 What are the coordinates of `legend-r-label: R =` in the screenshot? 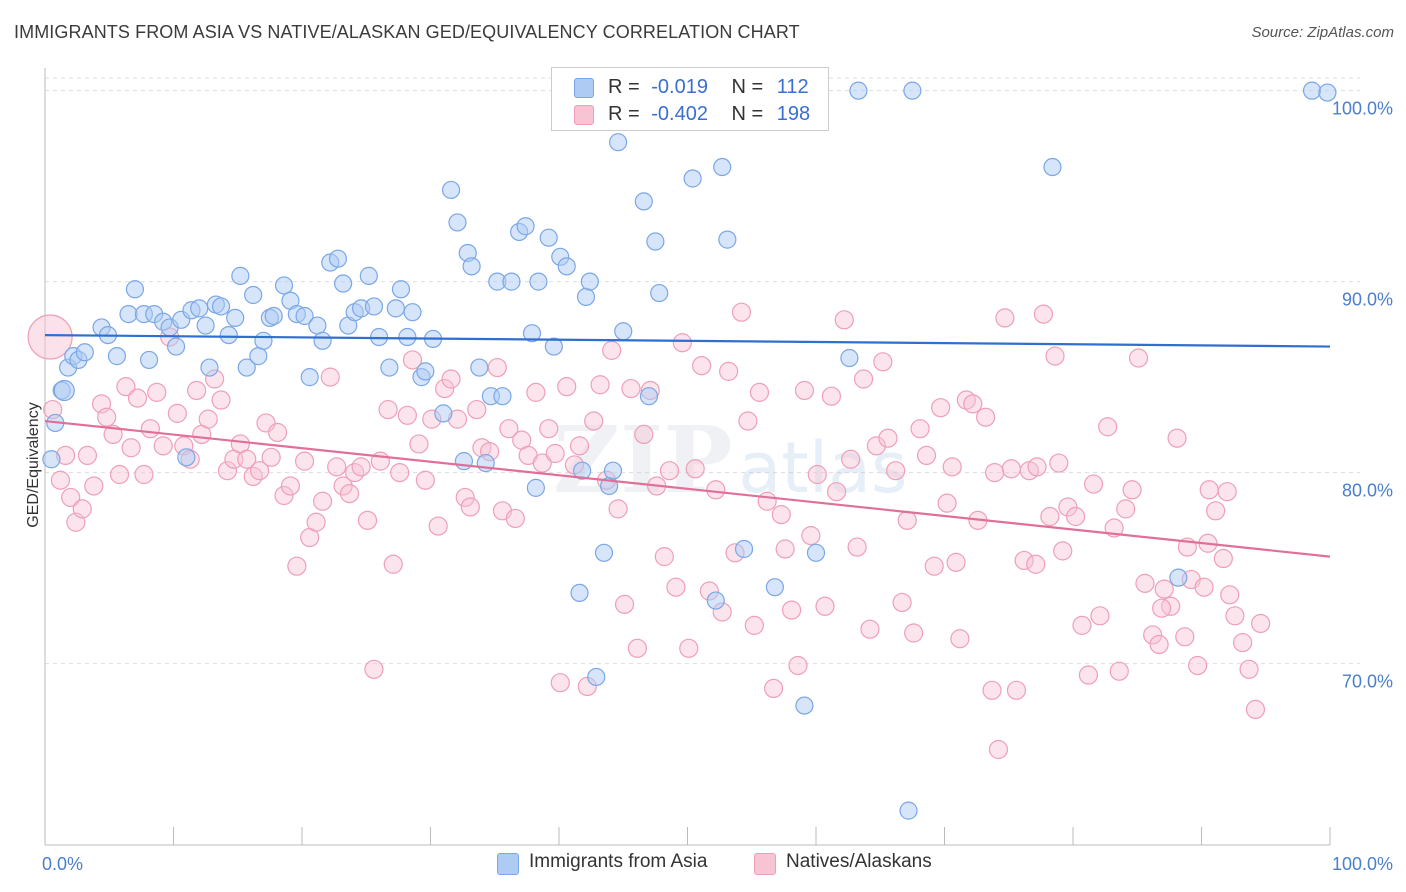 It's located at (624, 114).